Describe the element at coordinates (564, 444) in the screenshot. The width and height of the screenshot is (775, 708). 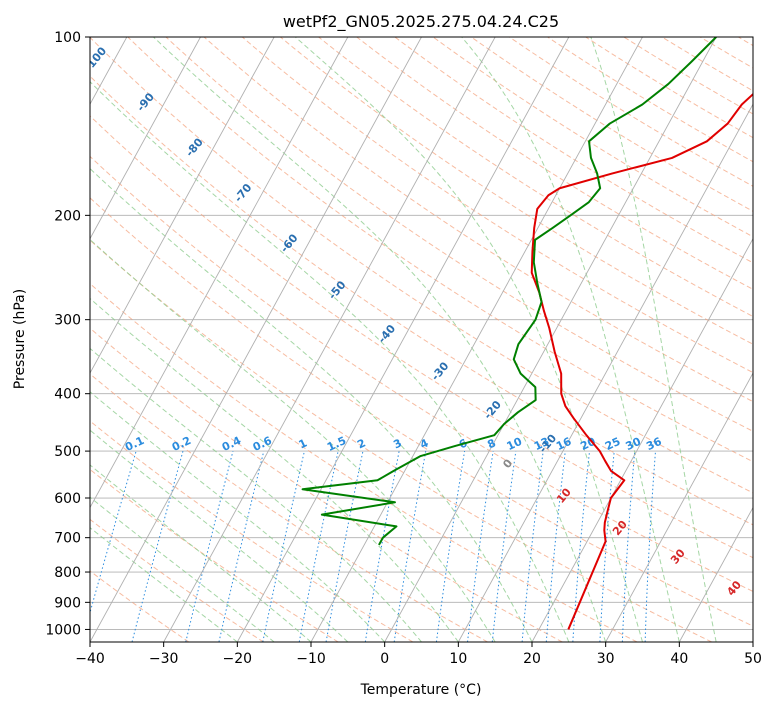
I see `mixing-ratio-label: 16` at that location.